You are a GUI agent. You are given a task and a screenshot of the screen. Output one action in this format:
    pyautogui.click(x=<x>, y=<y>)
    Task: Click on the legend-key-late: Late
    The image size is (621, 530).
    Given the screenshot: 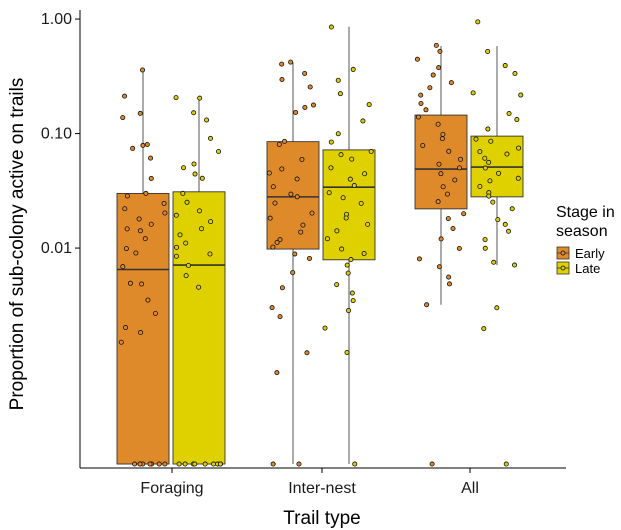 What is the action you would take?
    pyautogui.click(x=578, y=268)
    